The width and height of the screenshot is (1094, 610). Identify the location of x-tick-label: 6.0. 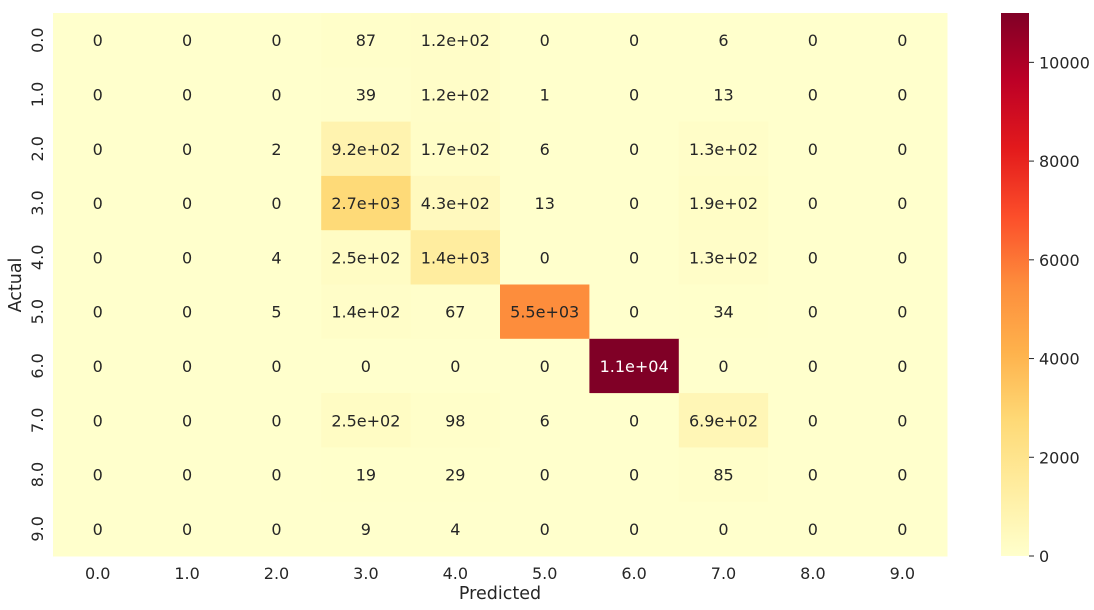
(633, 573).